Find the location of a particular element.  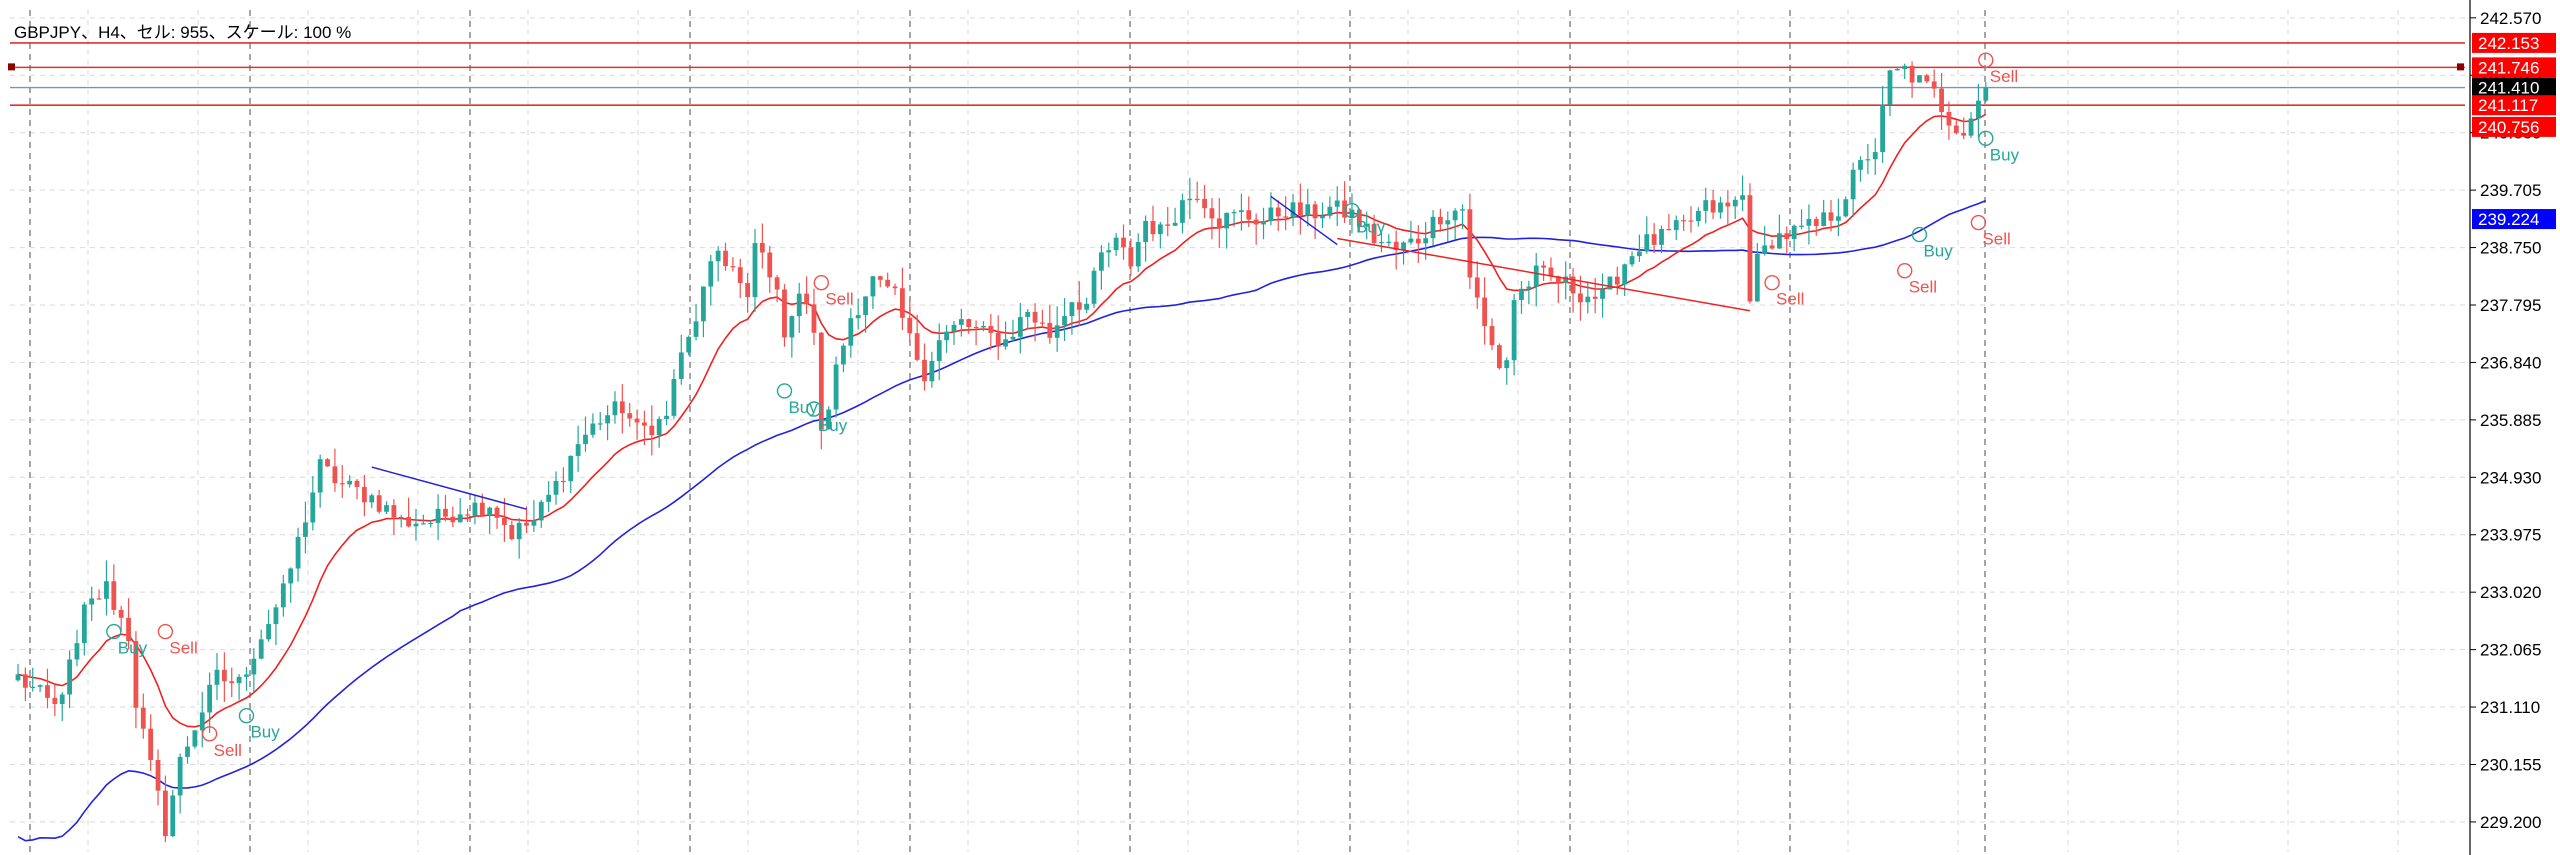

horizontal-levels is located at coordinates (1236, 74).